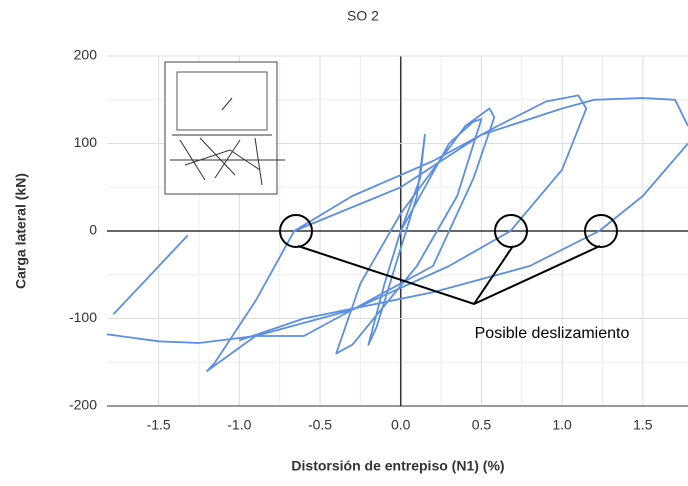  What do you see at coordinates (643, 425) in the screenshot?
I see `x-tick-label: 1.5` at bounding box center [643, 425].